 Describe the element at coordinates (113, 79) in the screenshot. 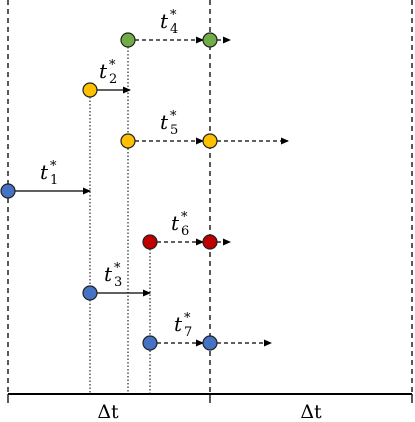

I see `label-sub: 2` at that location.